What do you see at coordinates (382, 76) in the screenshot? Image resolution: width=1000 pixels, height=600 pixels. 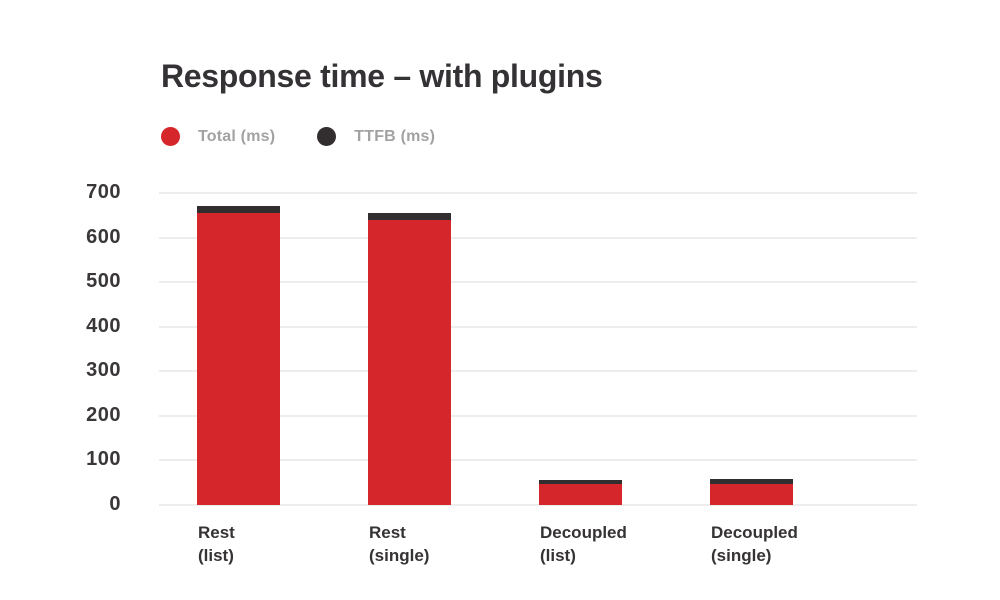 I see `chart-title: Response time – with plugins` at bounding box center [382, 76].